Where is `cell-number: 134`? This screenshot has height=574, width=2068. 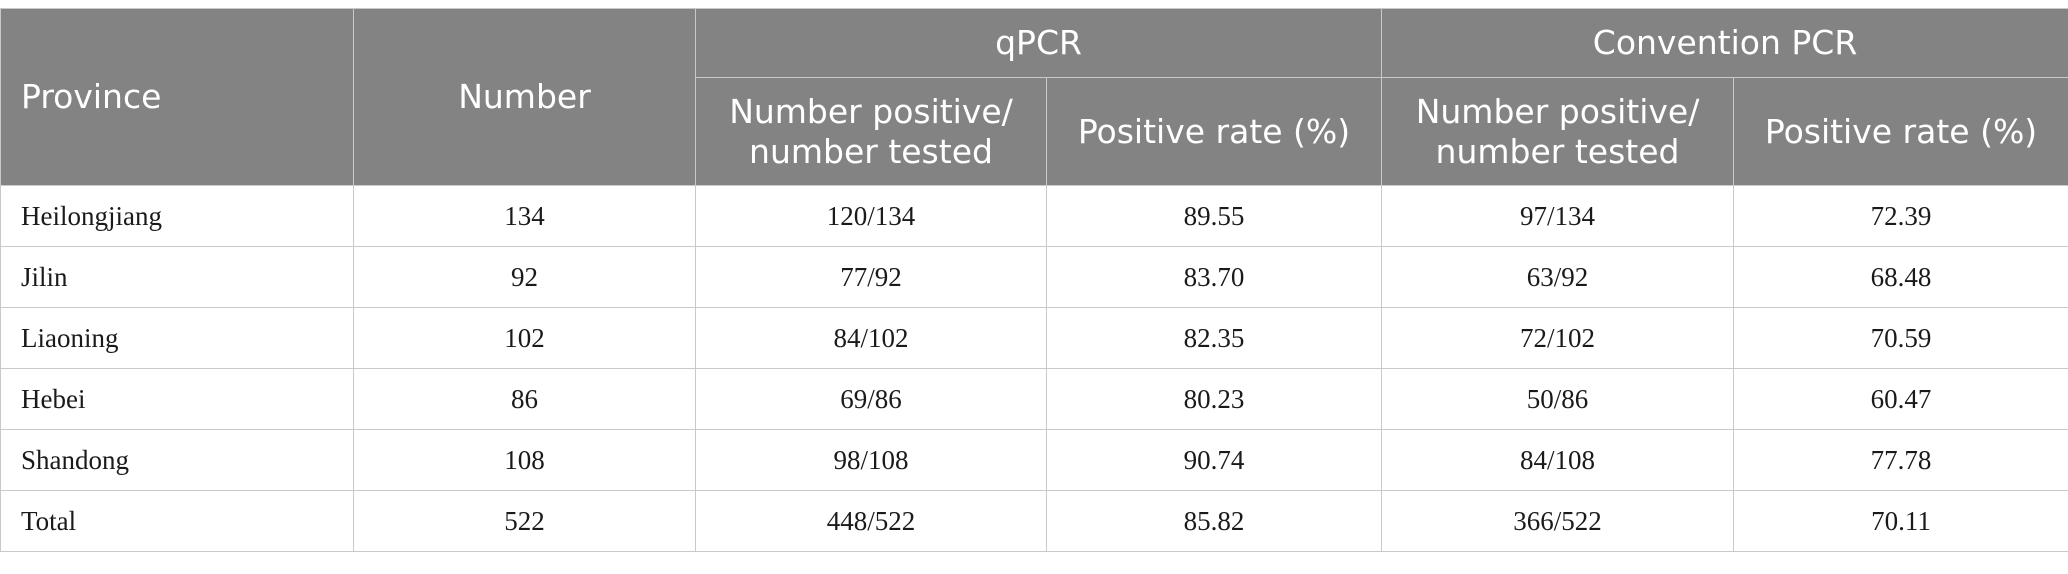 cell-number: 134 is located at coordinates (524, 216).